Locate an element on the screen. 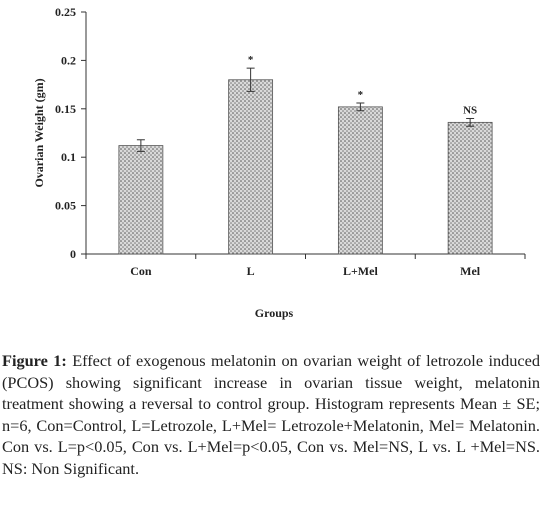  bar-l-mel is located at coordinates (360, 180).